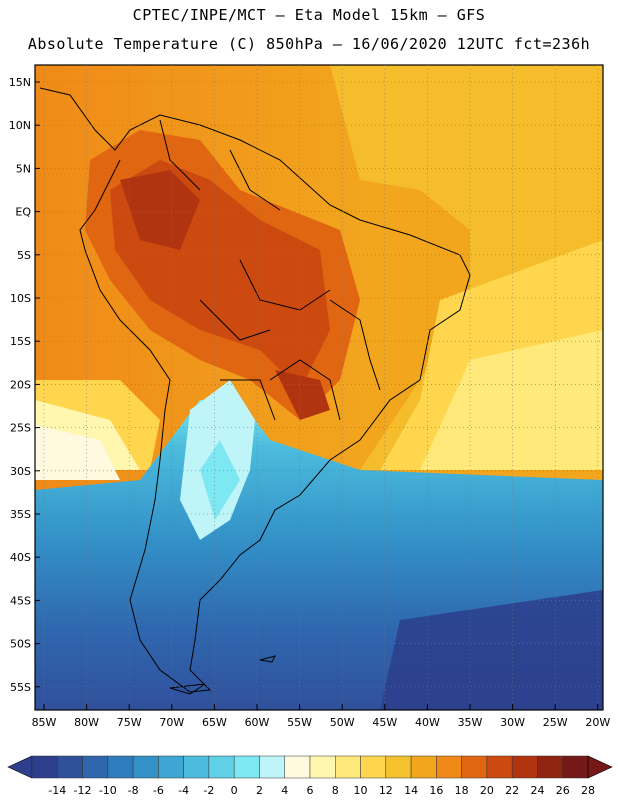 The width and height of the screenshot is (618, 800). I want to click on lon-label: 70W, so click(171, 722).